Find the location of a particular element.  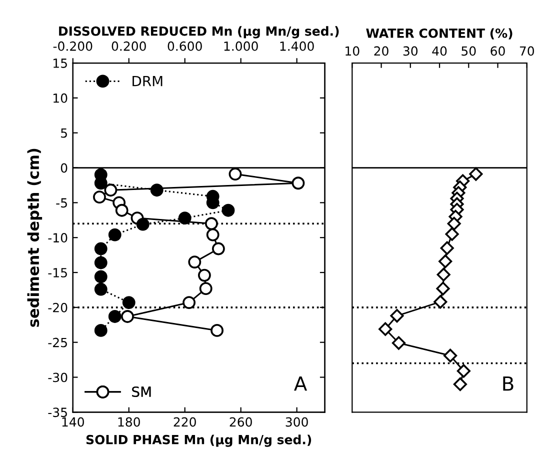

x-tick-label: 140 is located at coordinates (73, 422).